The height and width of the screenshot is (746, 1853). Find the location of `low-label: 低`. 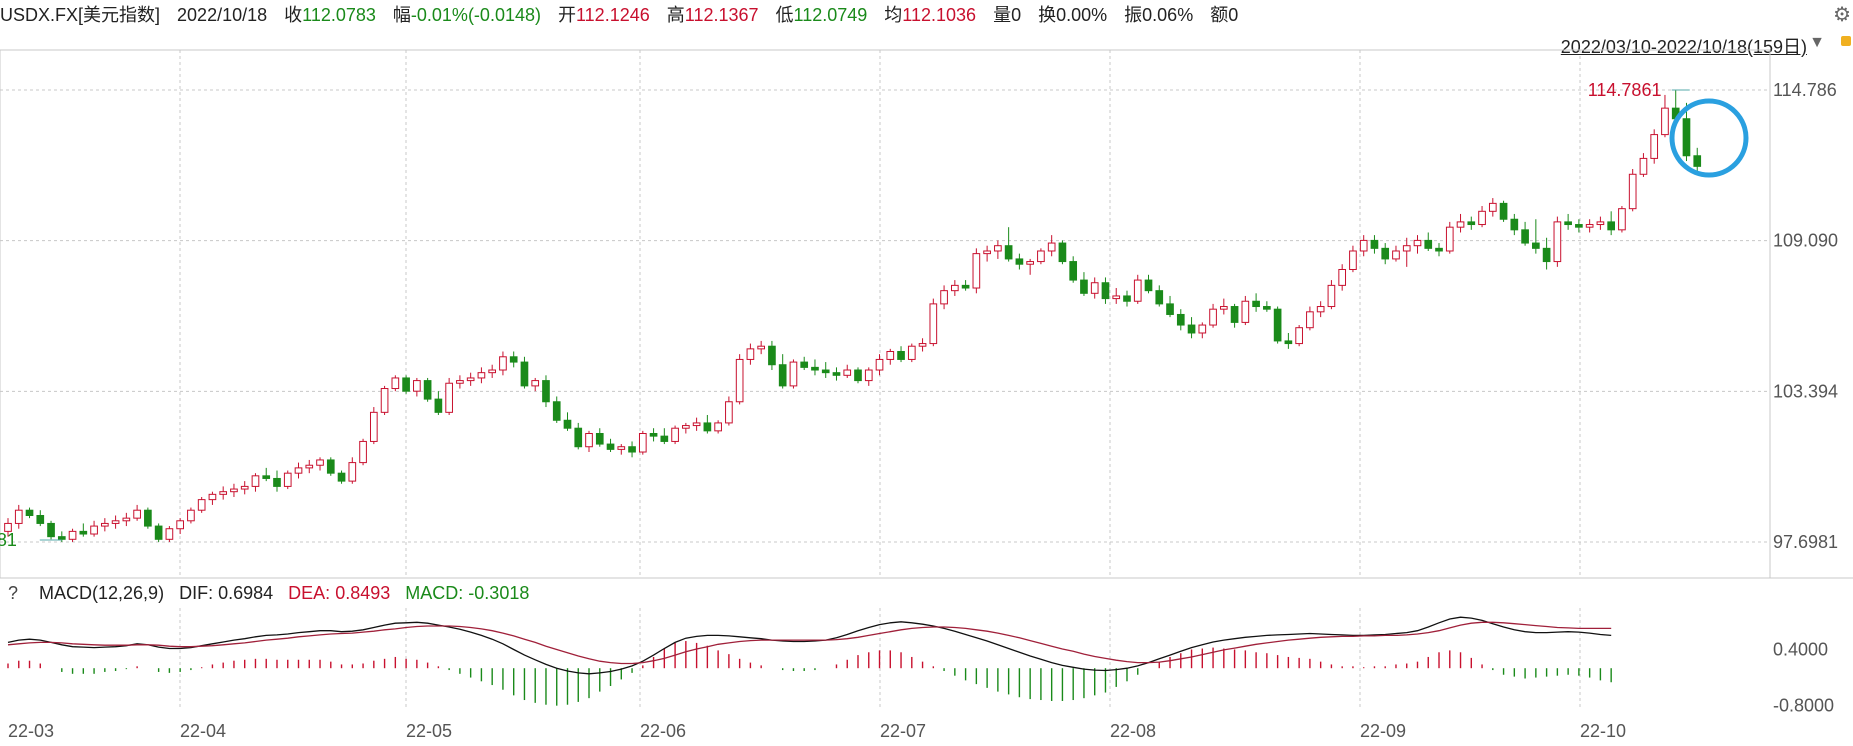

low-label: 低 is located at coordinates (784, 15).